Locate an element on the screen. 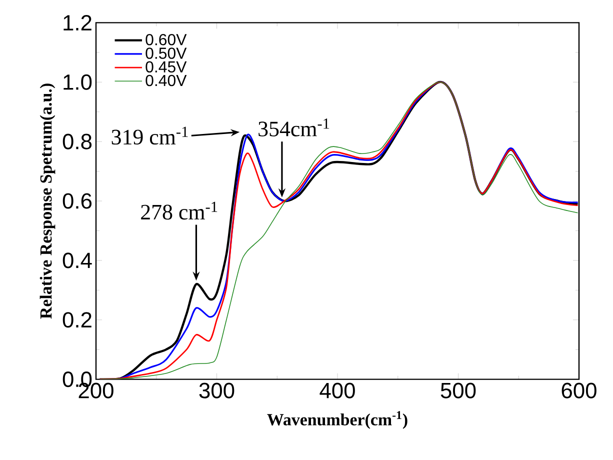 The image size is (613, 460). legend-label: 0.45V is located at coordinates (166, 67).